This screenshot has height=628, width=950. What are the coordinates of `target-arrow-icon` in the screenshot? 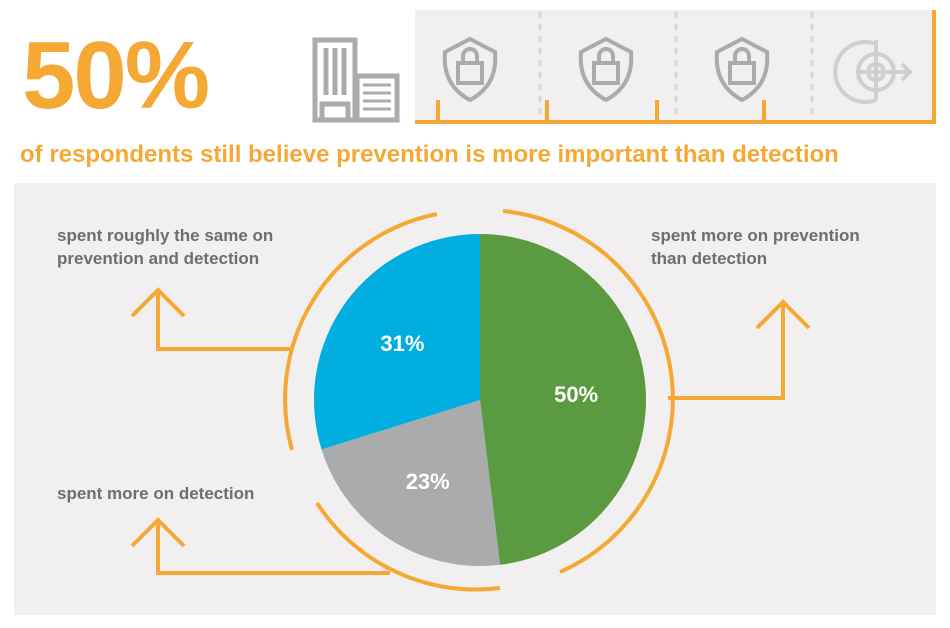 It's located at (873, 72).